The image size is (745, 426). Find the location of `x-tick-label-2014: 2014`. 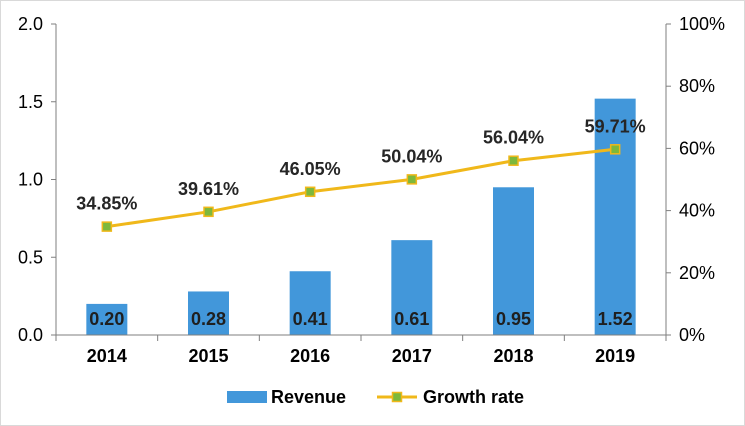

x-tick-label-2014: 2014 is located at coordinates (107, 356).